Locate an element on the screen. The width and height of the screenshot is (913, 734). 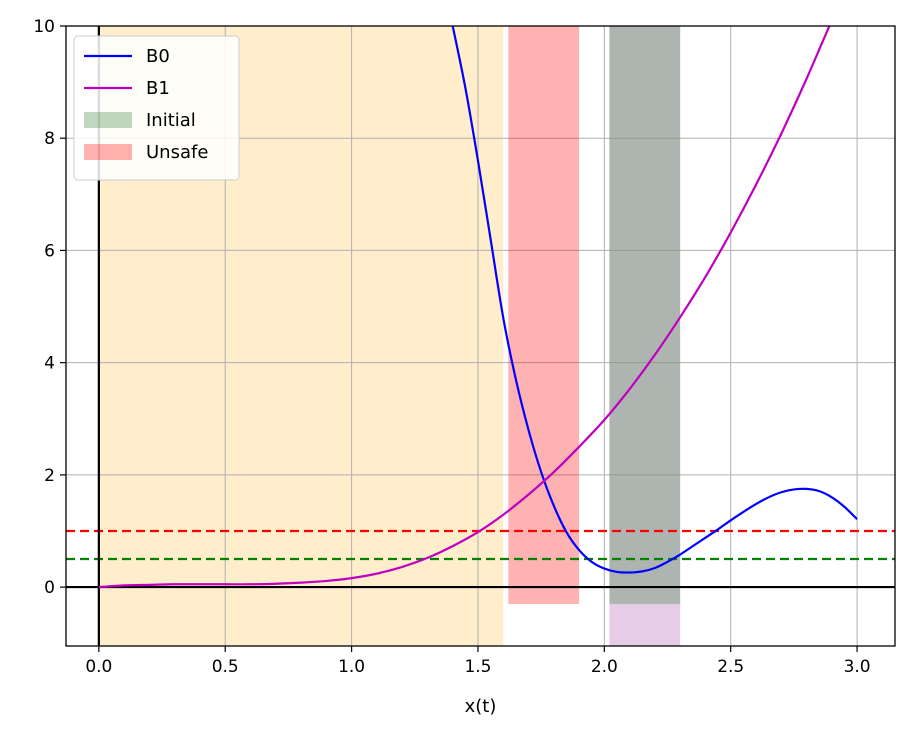
x-axis-ticks: 0.0 0.5 1.0 1.5 2.0 2.5 3.0 is located at coordinates (478, 661).